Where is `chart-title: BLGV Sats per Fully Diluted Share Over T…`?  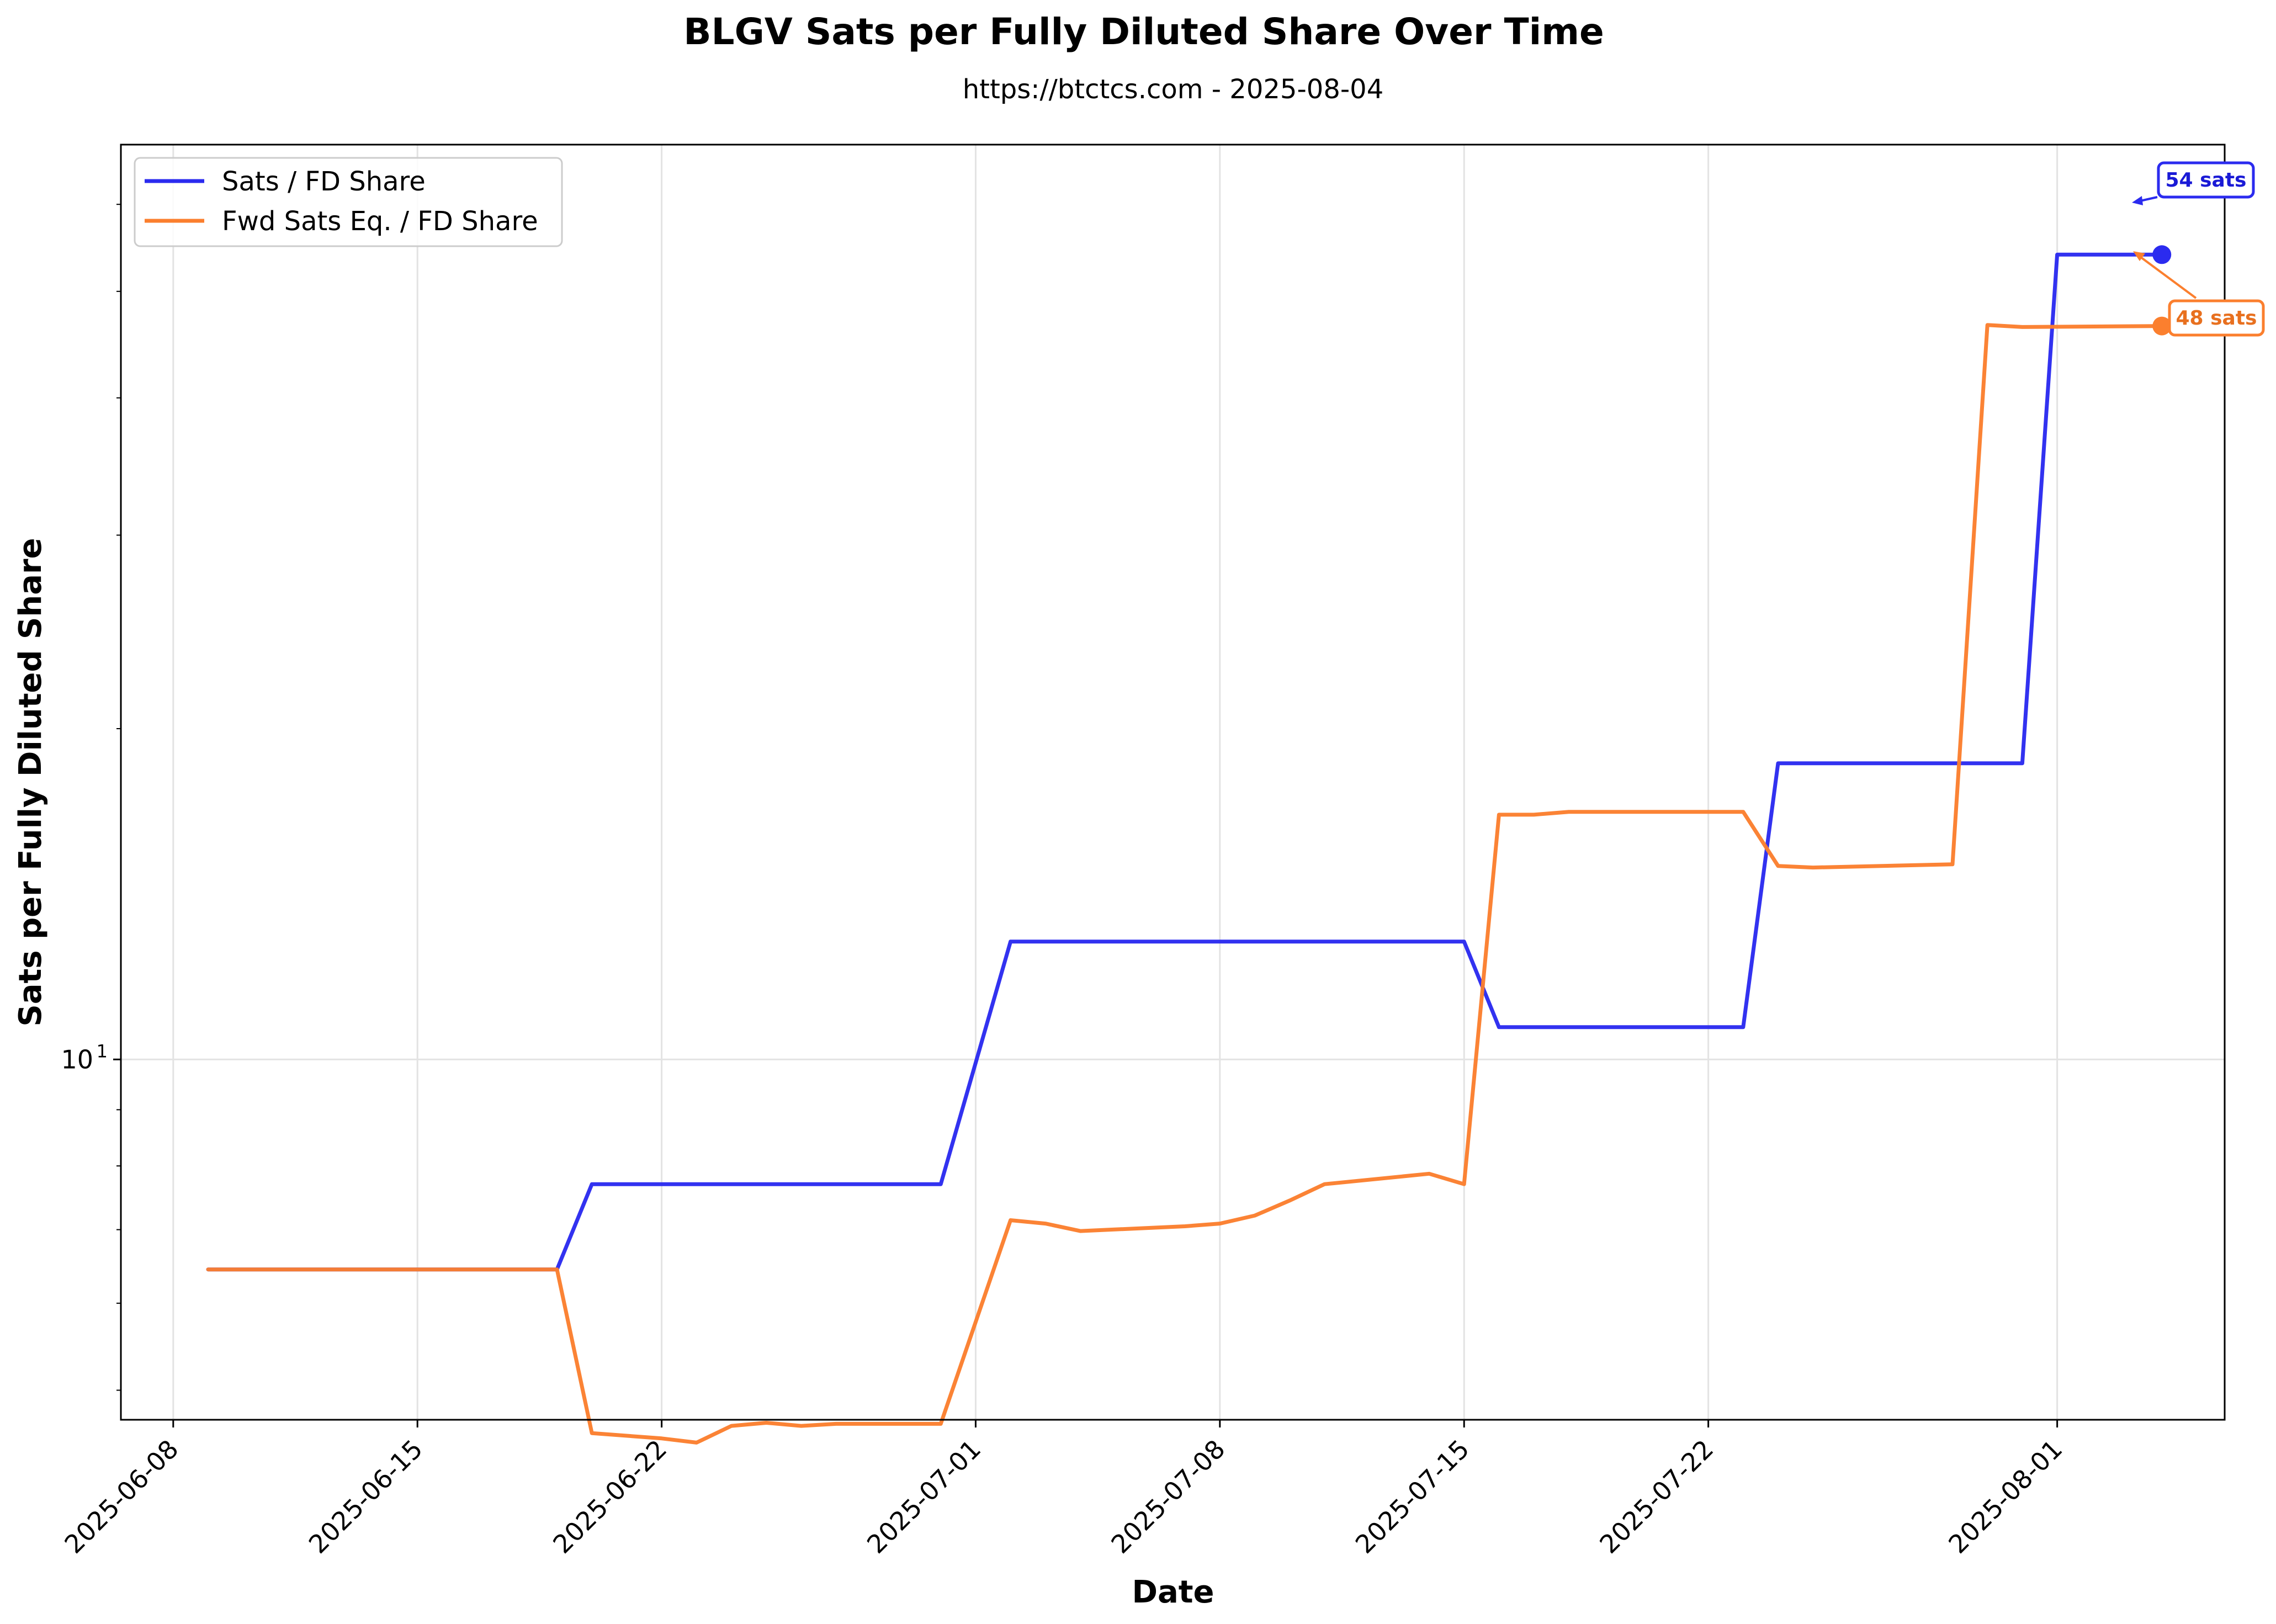
chart-title: BLGV Sats per Fully Diluted Share Over T… is located at coordinates (1143, 31).